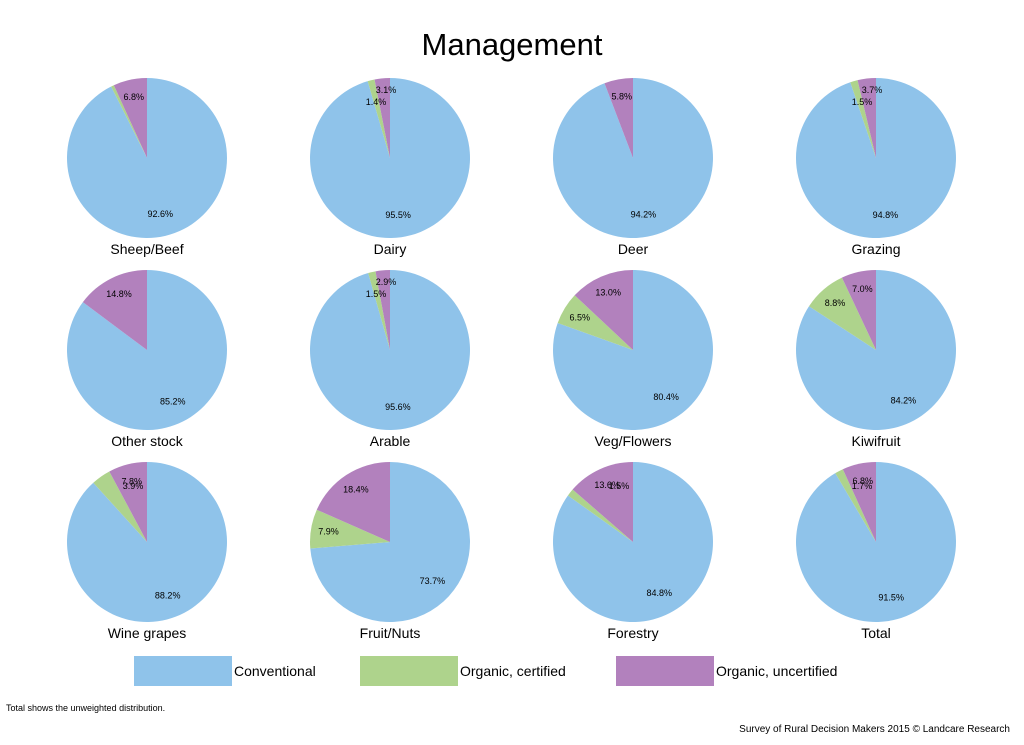 The image size is (1024, 745). What do you see at coordinates (356, 490) in the screenshot?
I see `slice-label-fruit-nuts-organic-uncertified: 18.4%` at bounding box center [356, 490].